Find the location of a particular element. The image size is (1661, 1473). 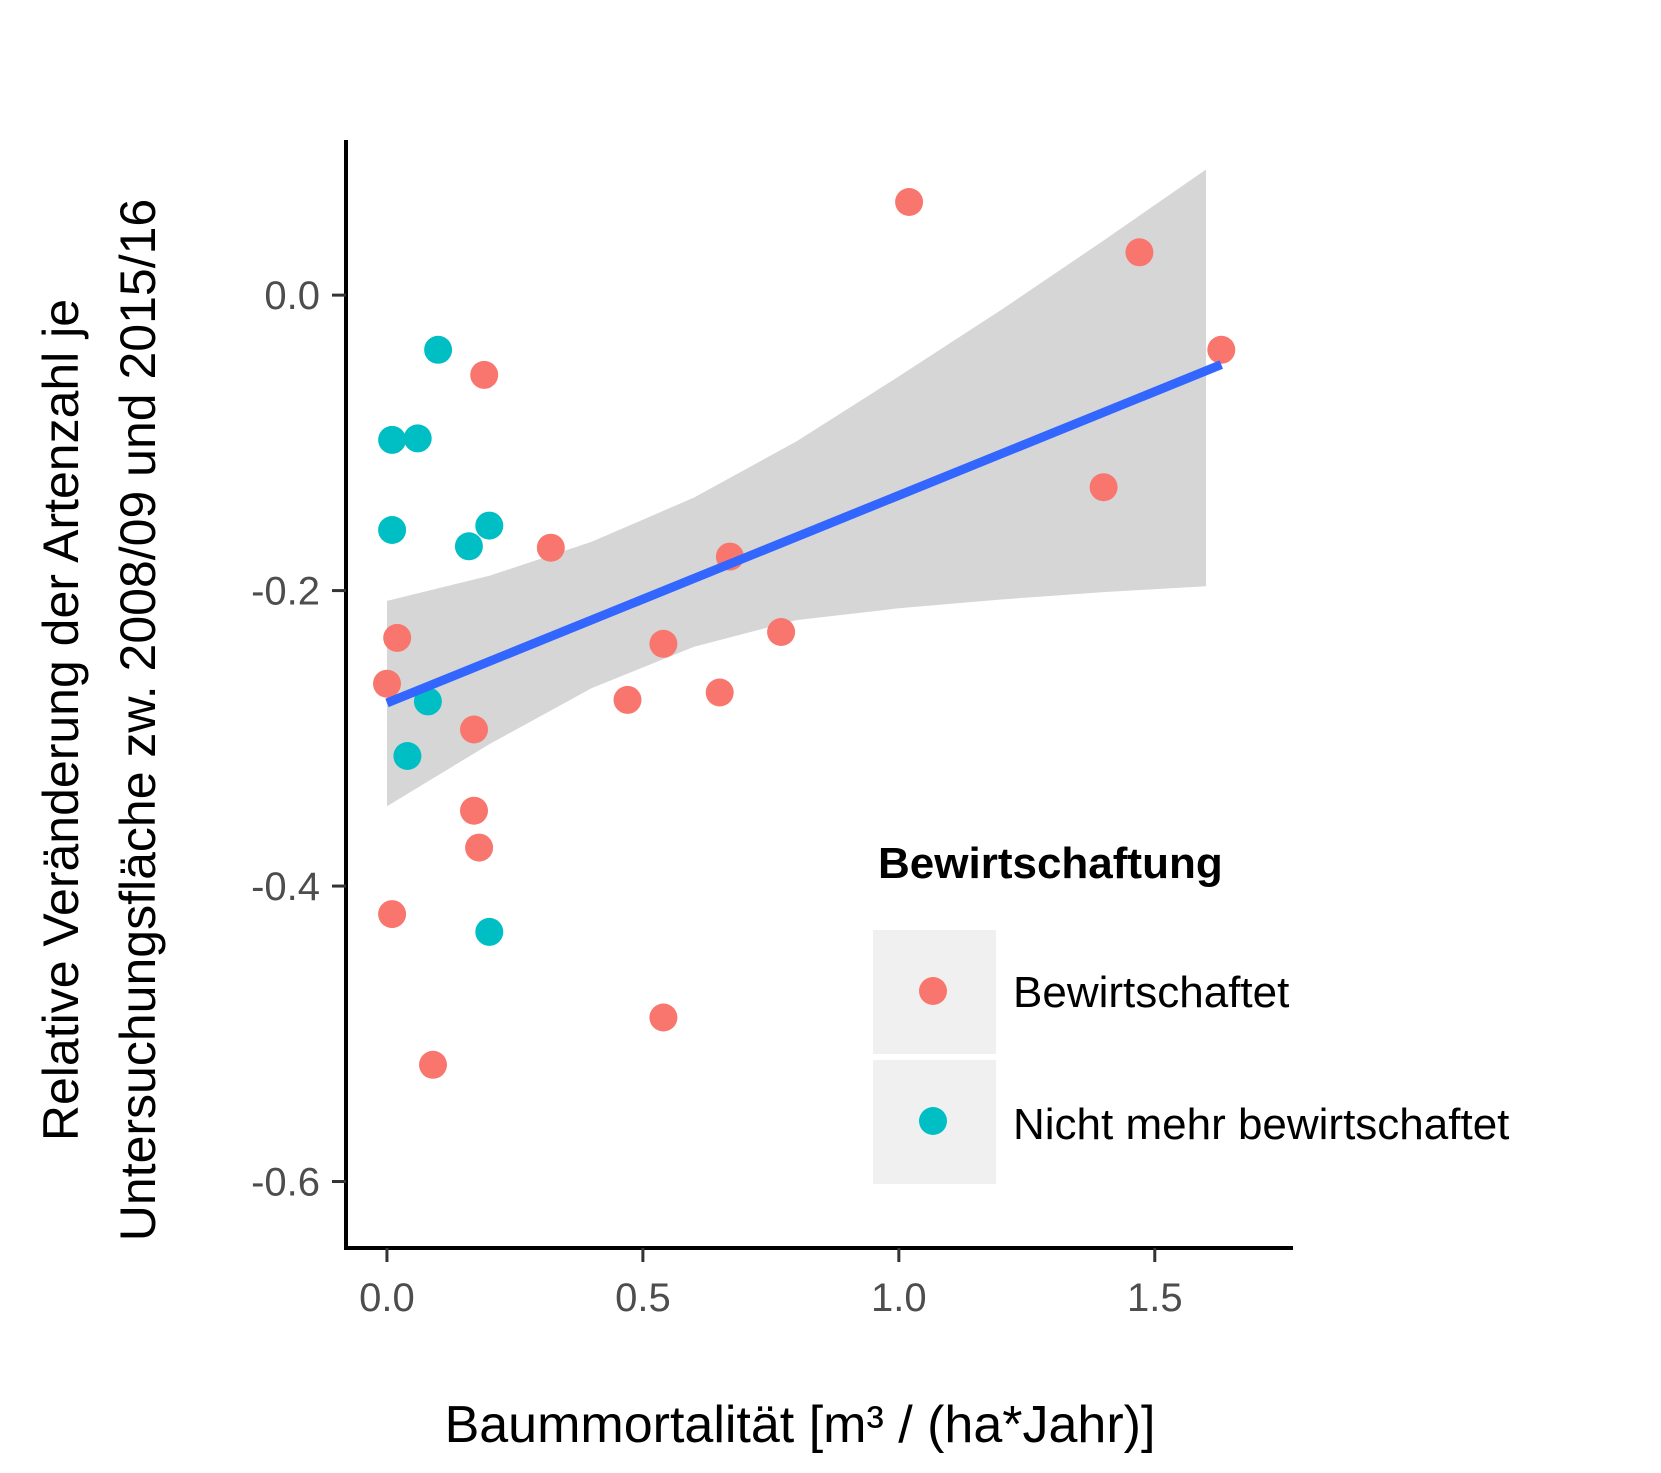

legend-dot-bewirtschaftet is located at coordinates (933, 991).